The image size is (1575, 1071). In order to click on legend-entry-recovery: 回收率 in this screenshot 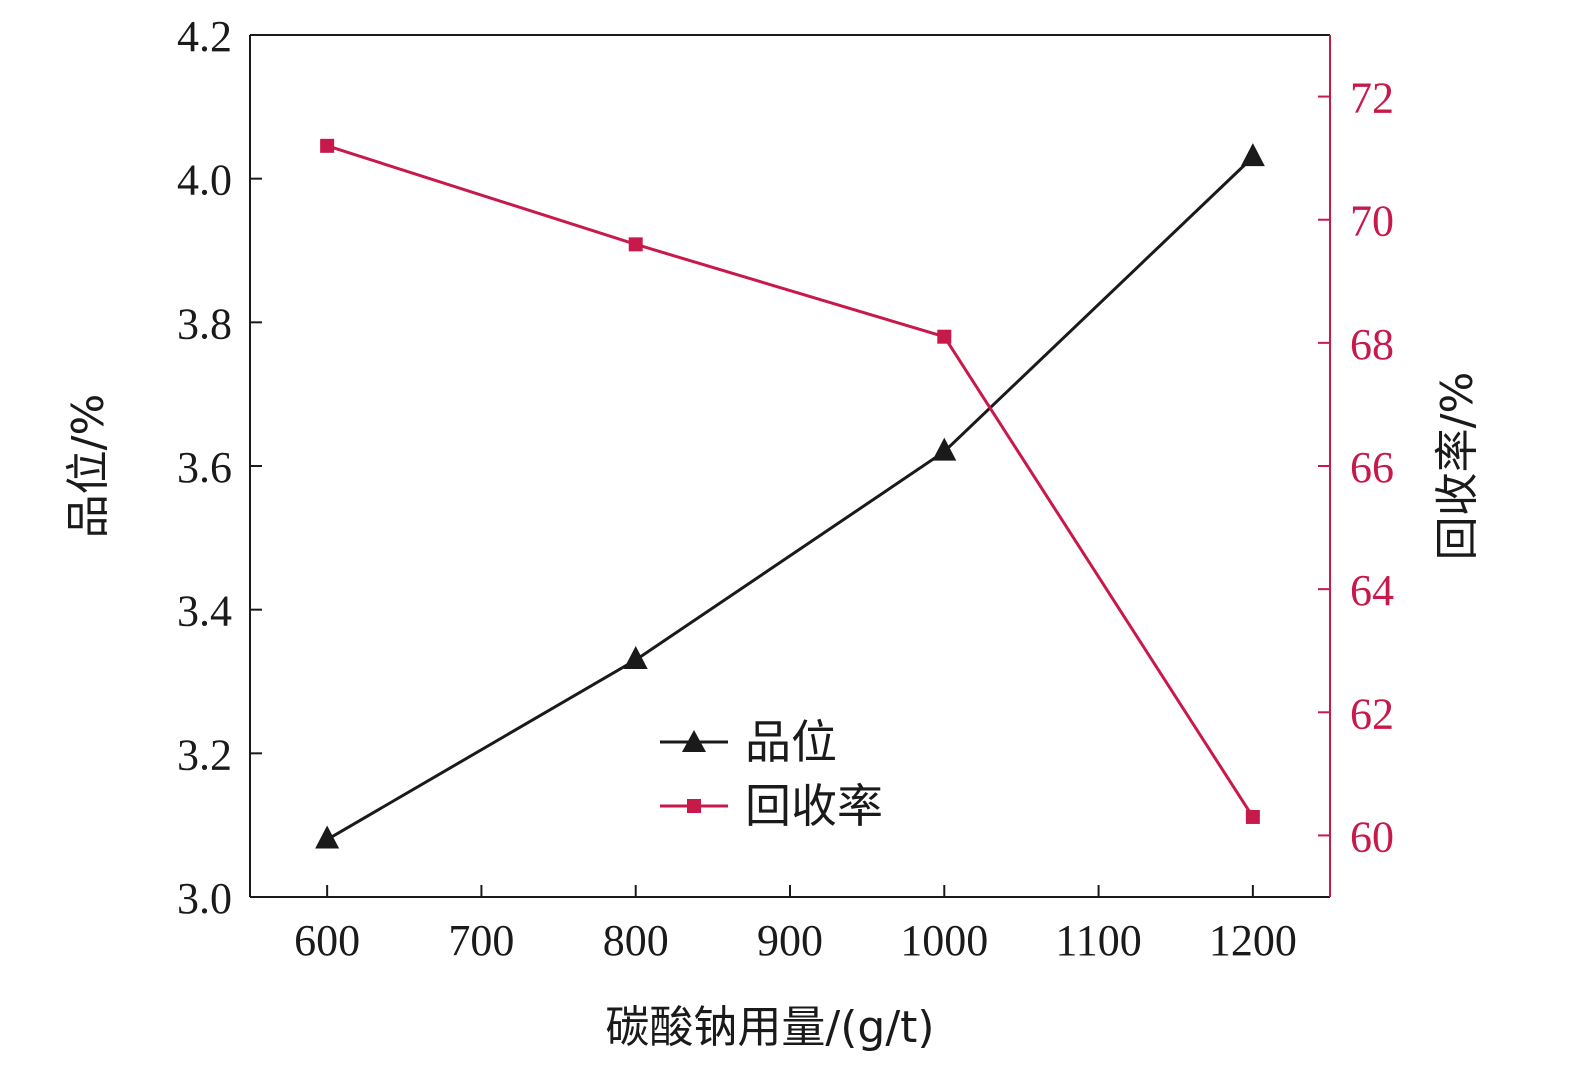, I will do `click(771, 806)`.